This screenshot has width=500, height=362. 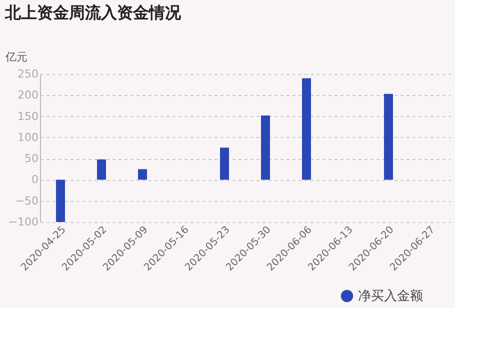 I want to click on y-tick-label: 250, so click(x=28, y=74).